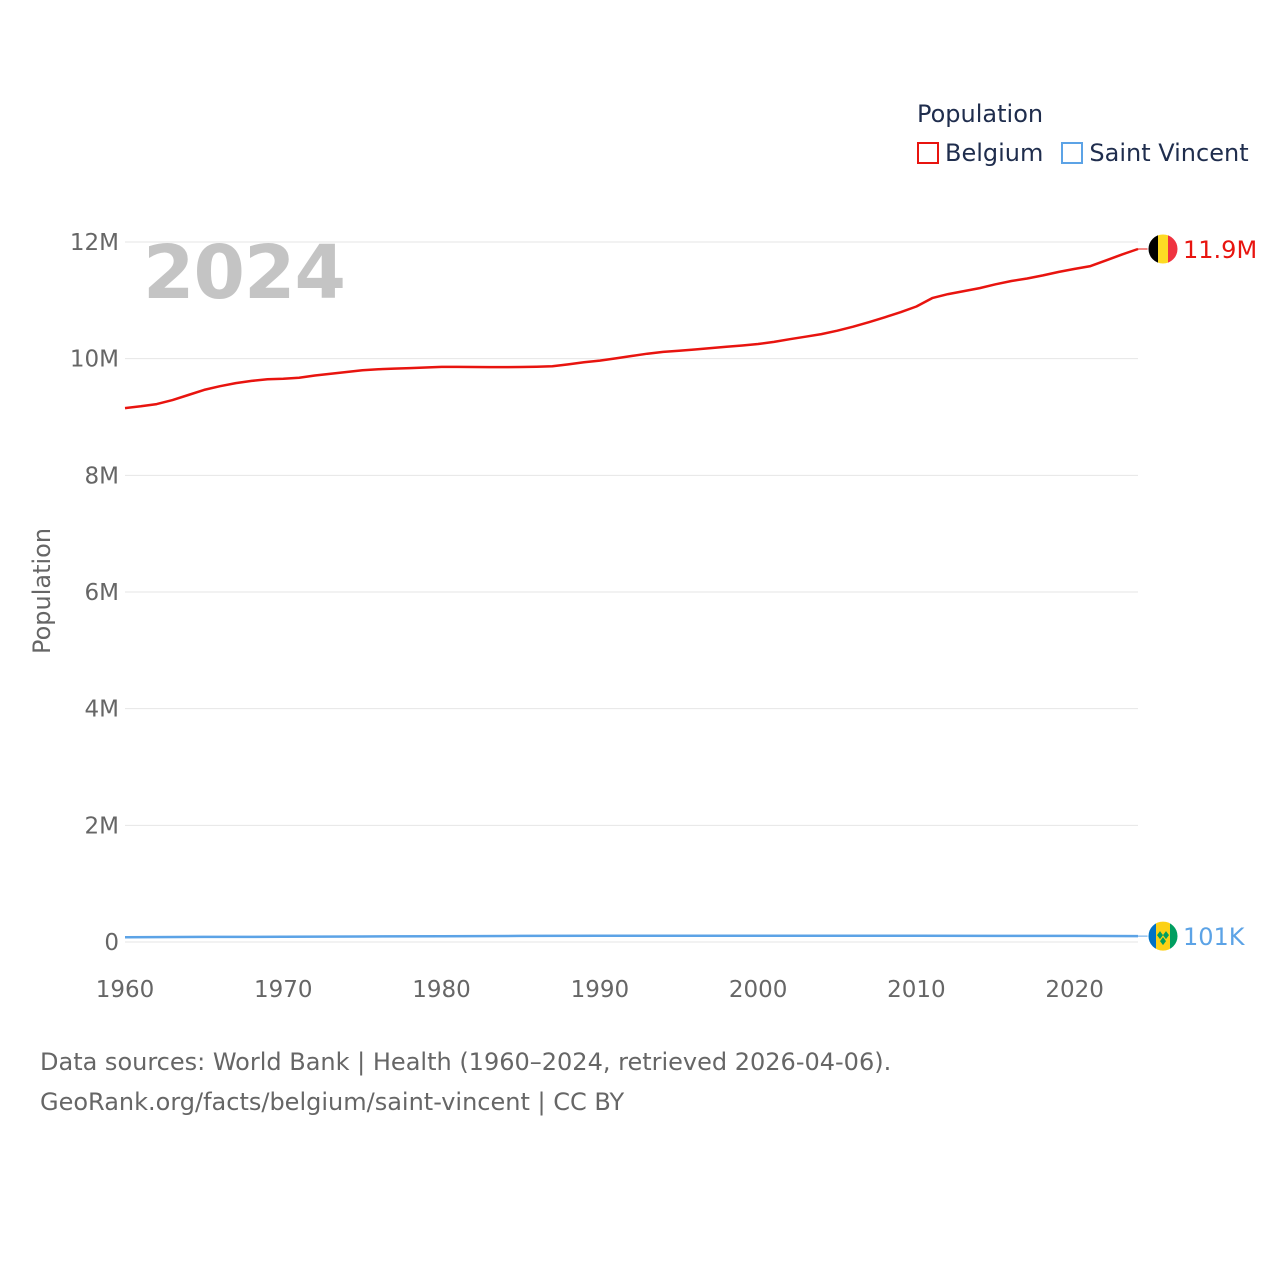  What do you see at coordinates (111, 943) in the screenshot?
I see `y-tick-label: 0` at bounding box center [111, 943].